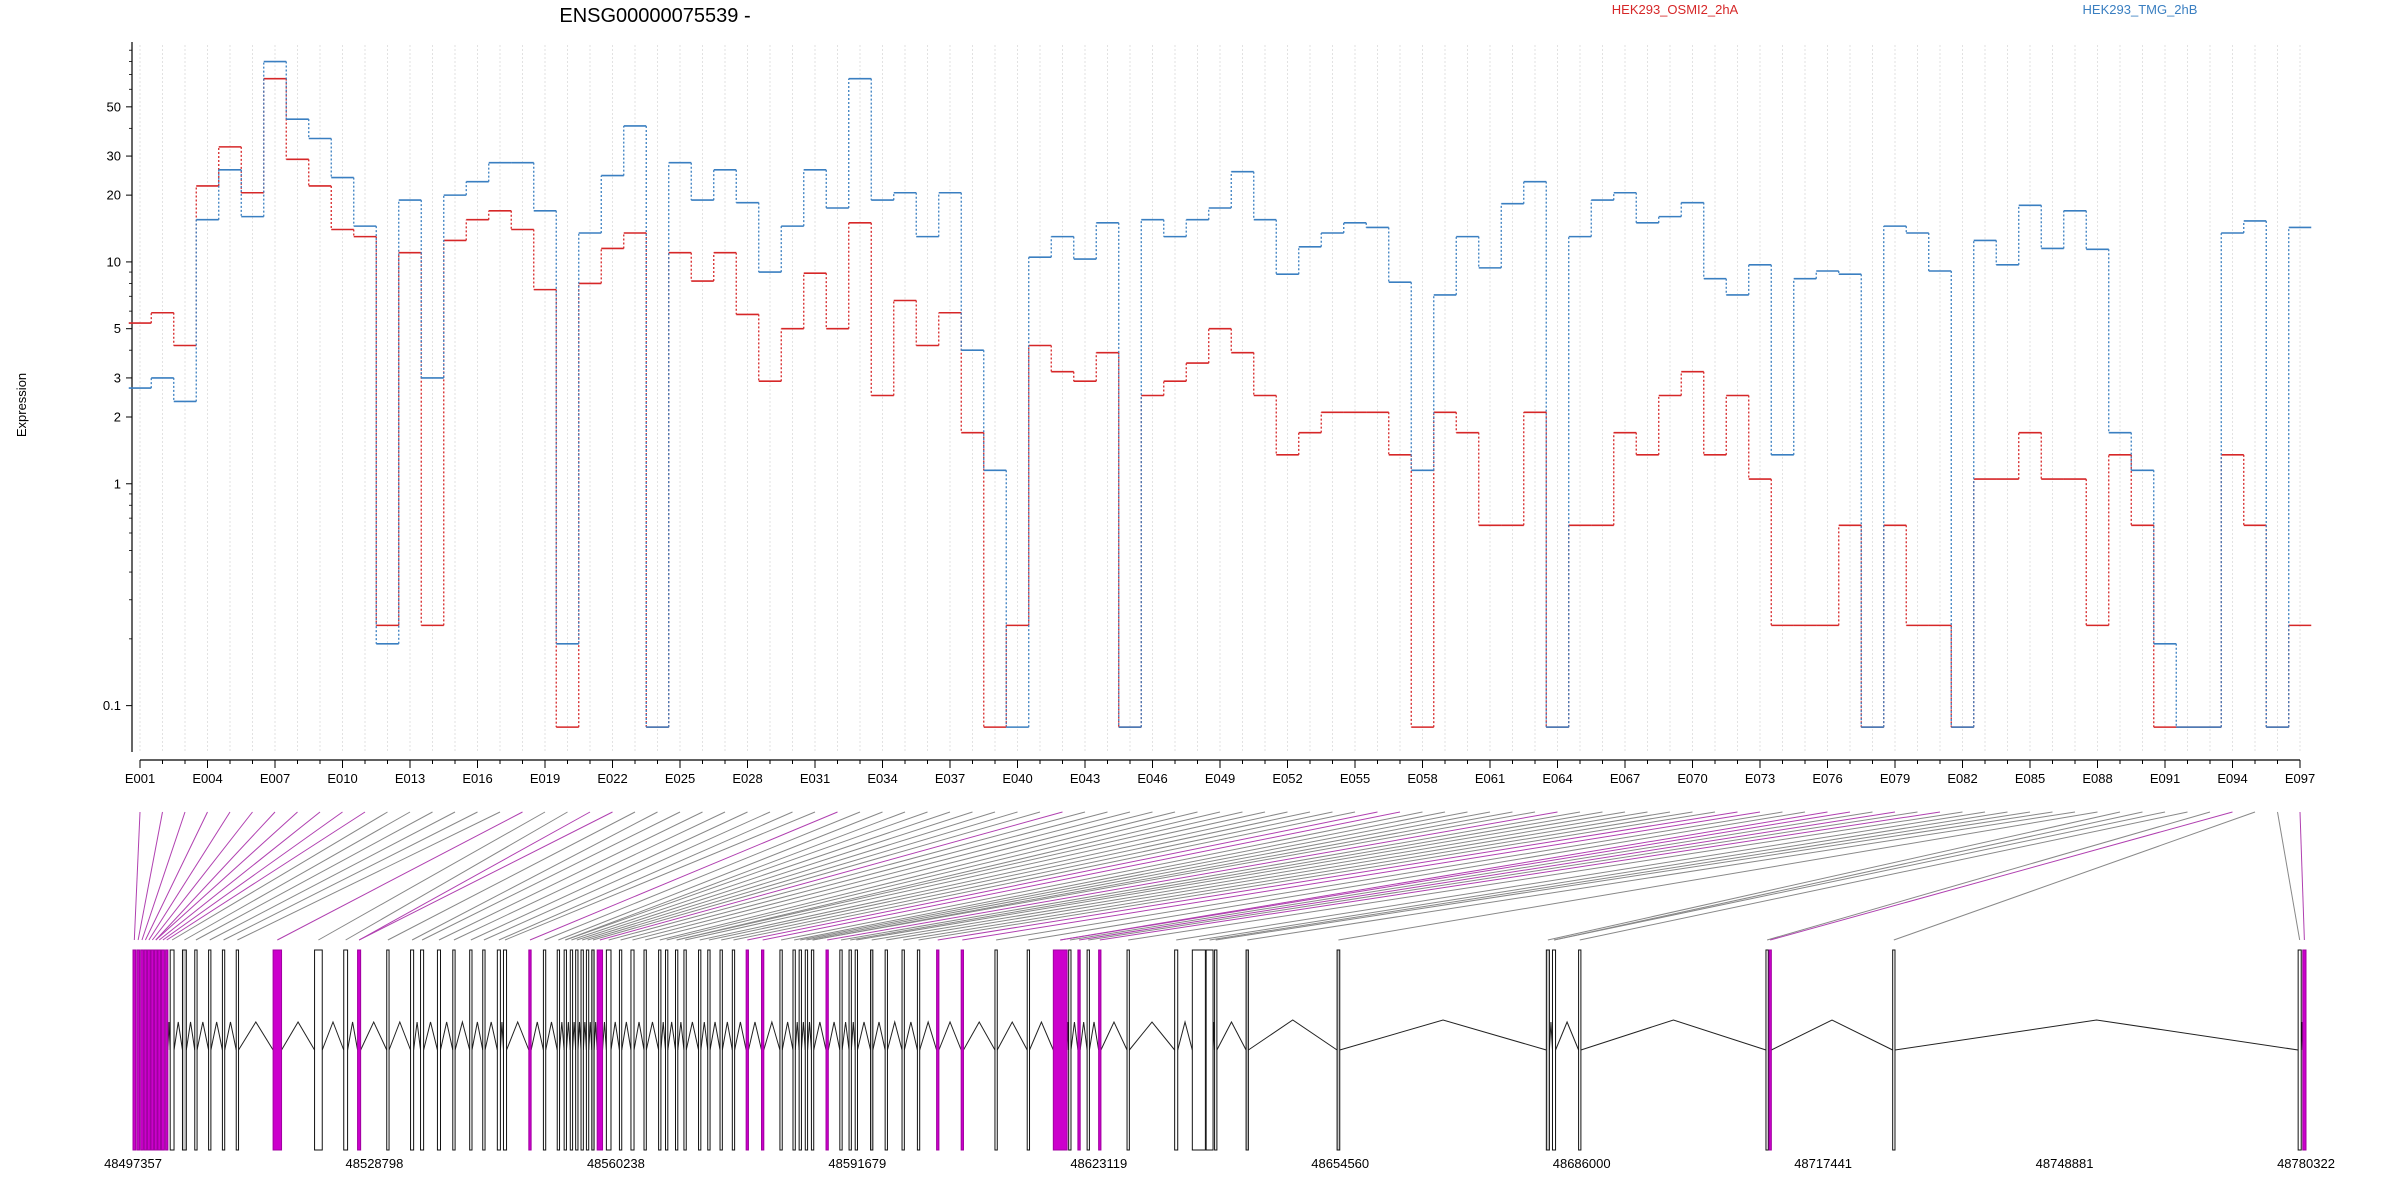 Image resolution: width=2400 pixels, height=1200 pixels. Describe the element at coordinates (1422, 778) in the screenshot. I see `x-tick-label: E058` at that location.